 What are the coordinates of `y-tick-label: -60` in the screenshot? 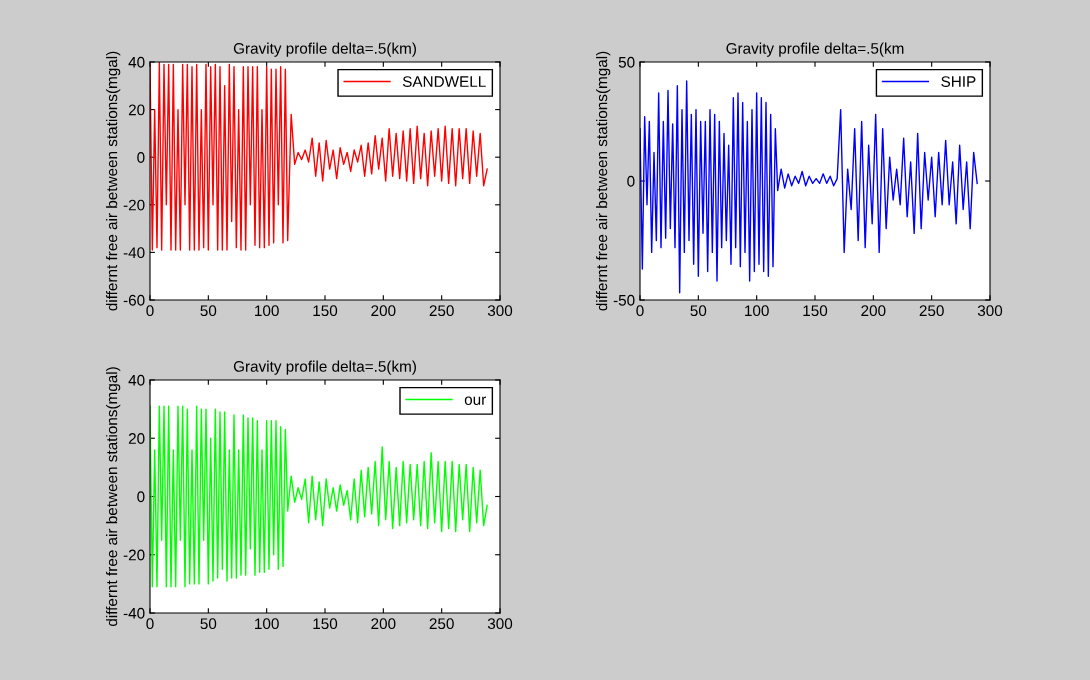 It's located at (134, 300).